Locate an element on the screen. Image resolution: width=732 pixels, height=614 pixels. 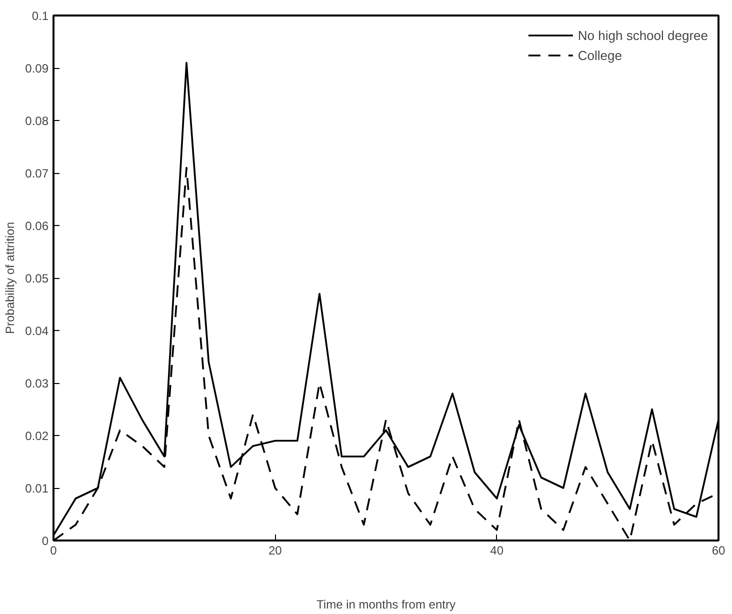
y-tick-label: 0.04 is located at coordinates (37, 331).